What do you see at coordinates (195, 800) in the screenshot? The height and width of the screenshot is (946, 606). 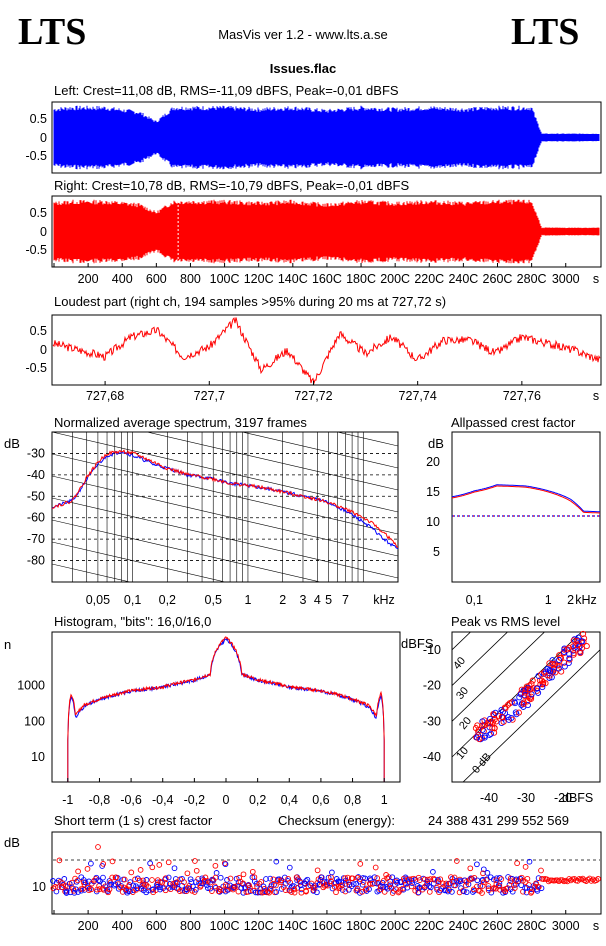 I see `xtick-label: -0,2` at bounding box center [195, 800].